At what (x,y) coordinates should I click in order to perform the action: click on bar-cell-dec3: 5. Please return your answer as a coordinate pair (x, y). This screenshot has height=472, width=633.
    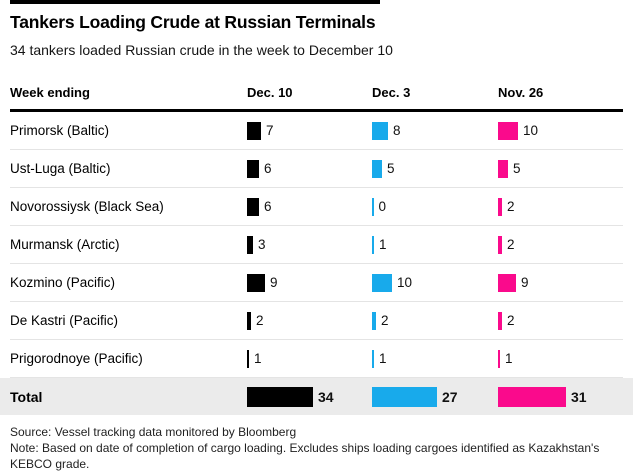
    Looking at the image, I should click on (435, 168).